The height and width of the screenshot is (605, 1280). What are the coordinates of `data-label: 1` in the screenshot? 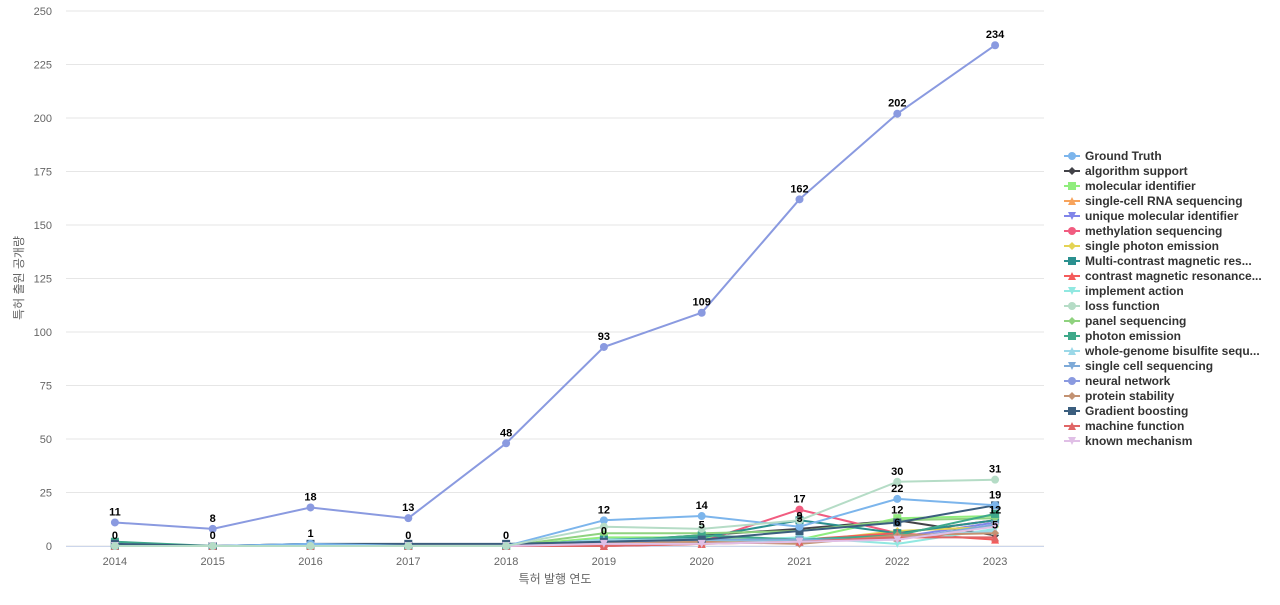 It's located at (310, 534).